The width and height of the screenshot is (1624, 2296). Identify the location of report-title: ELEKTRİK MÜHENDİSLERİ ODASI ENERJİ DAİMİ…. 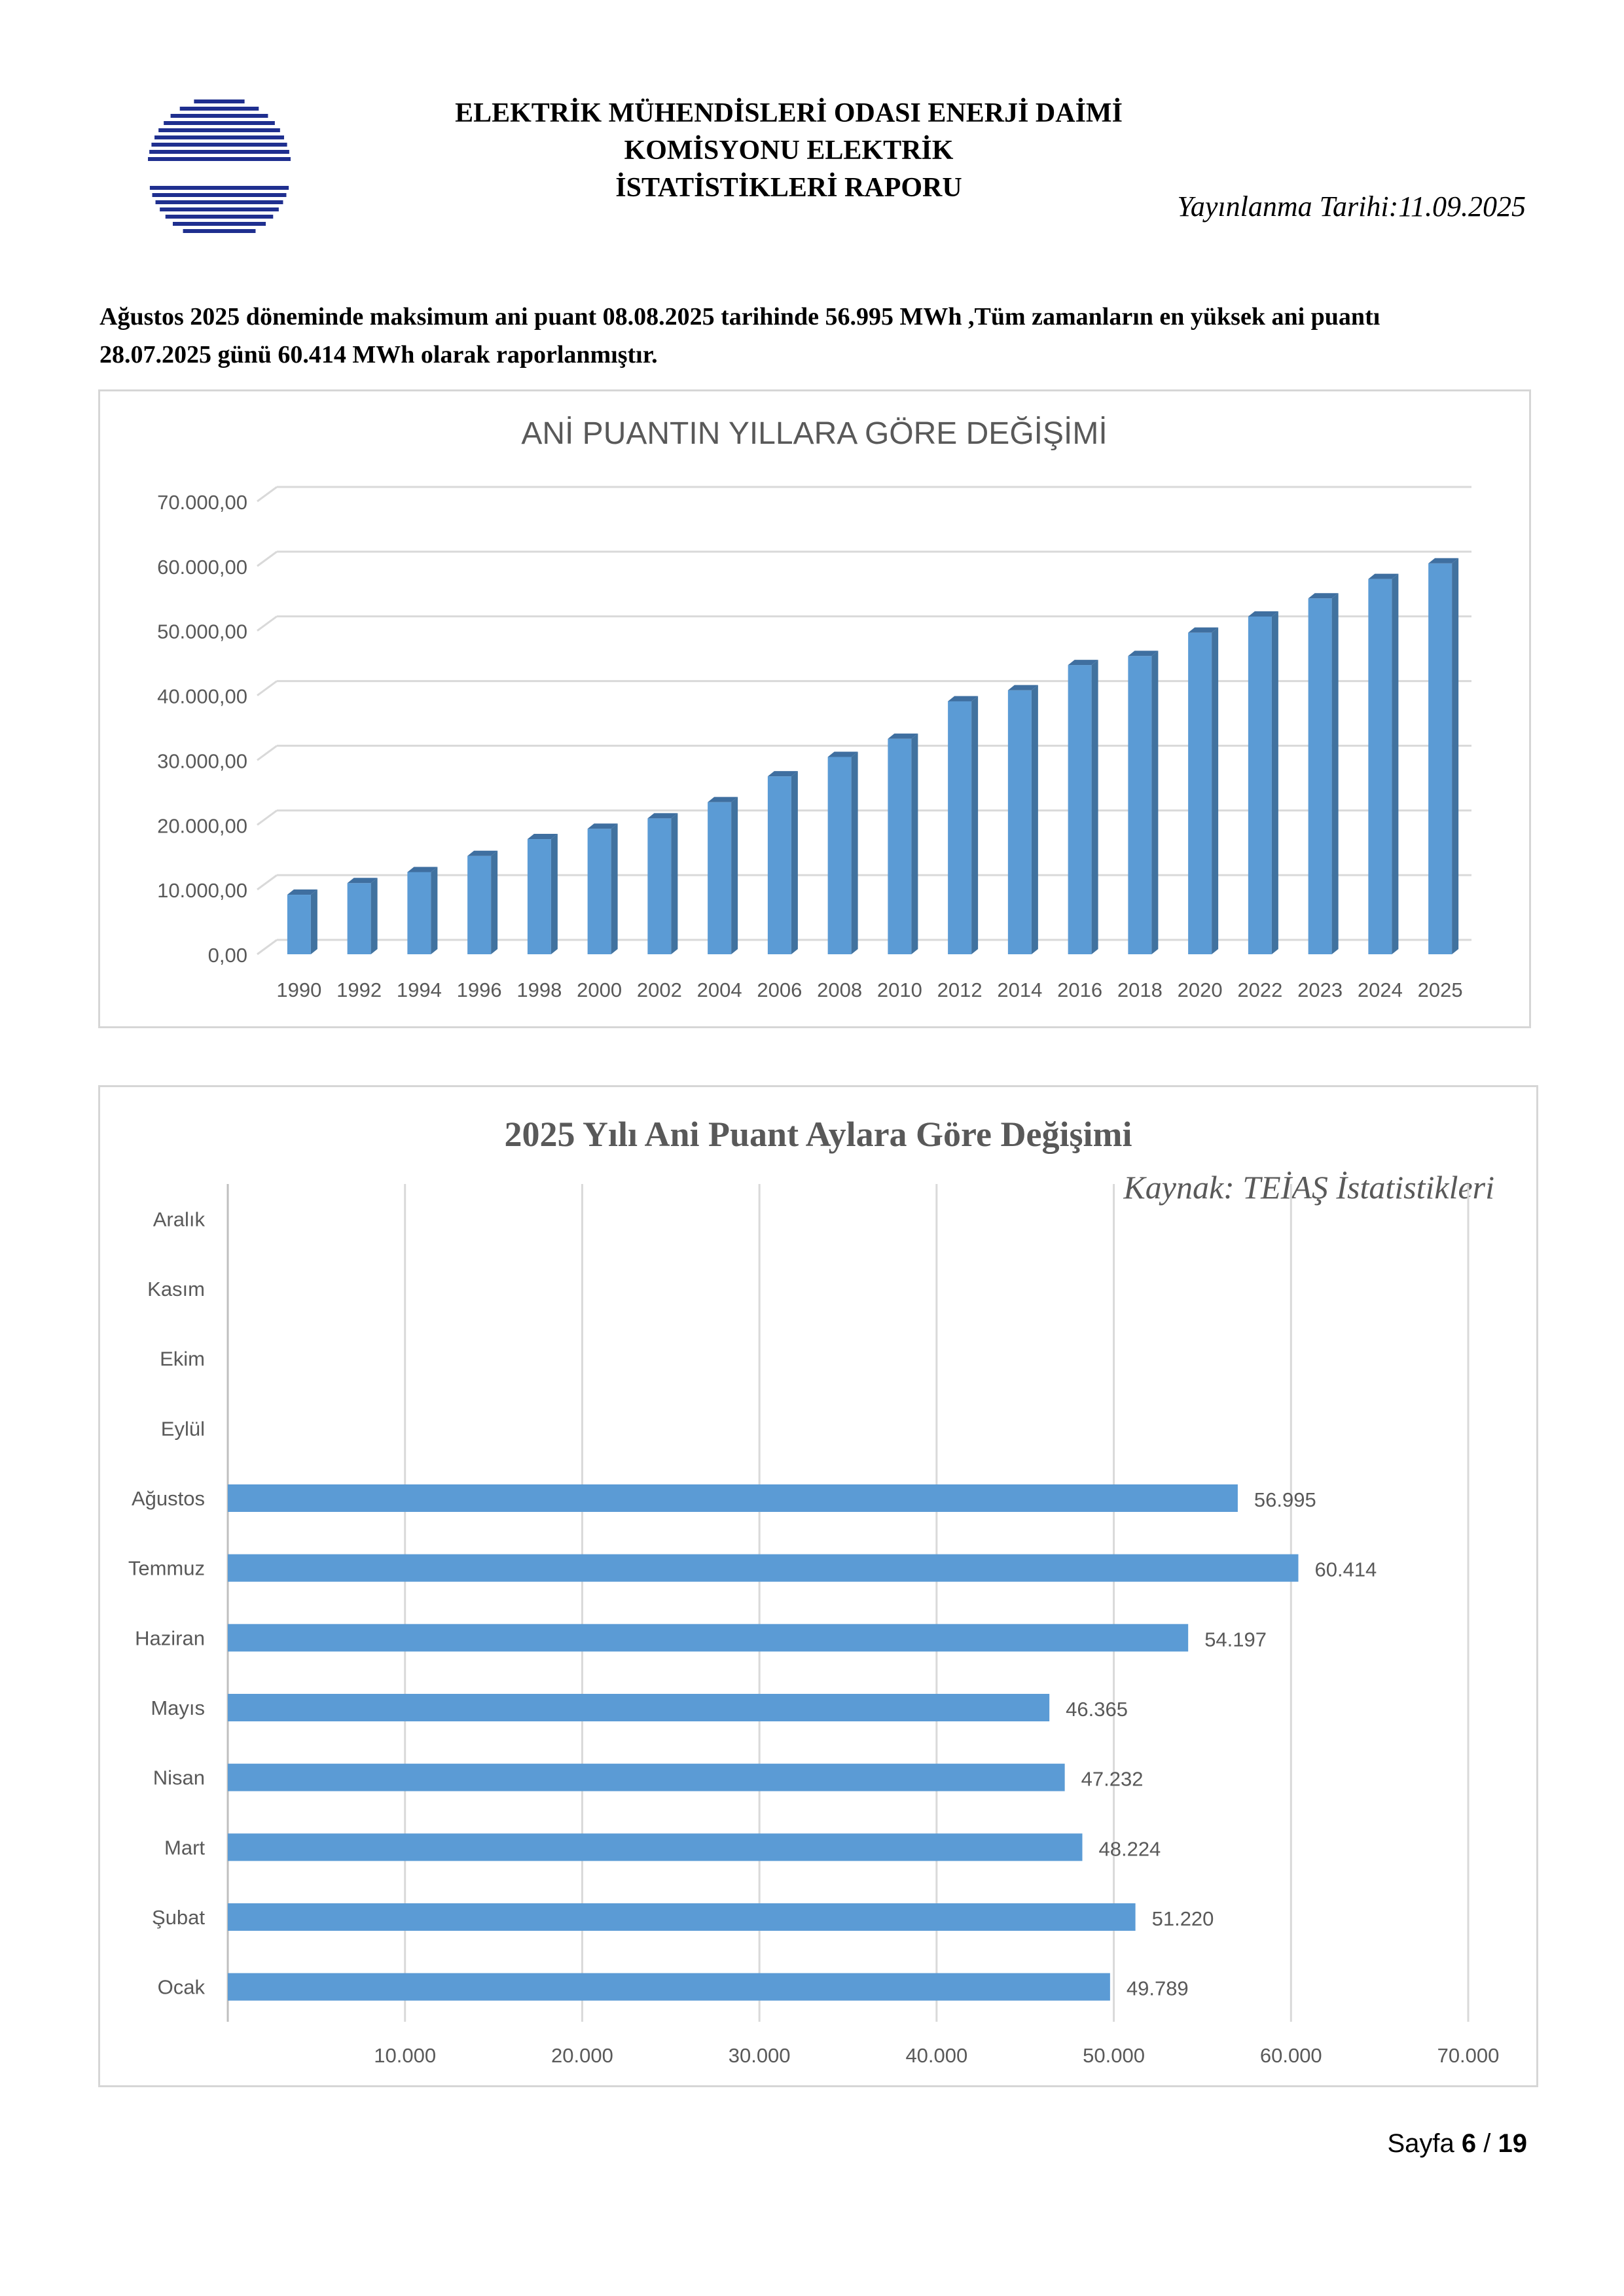
(789, 151).